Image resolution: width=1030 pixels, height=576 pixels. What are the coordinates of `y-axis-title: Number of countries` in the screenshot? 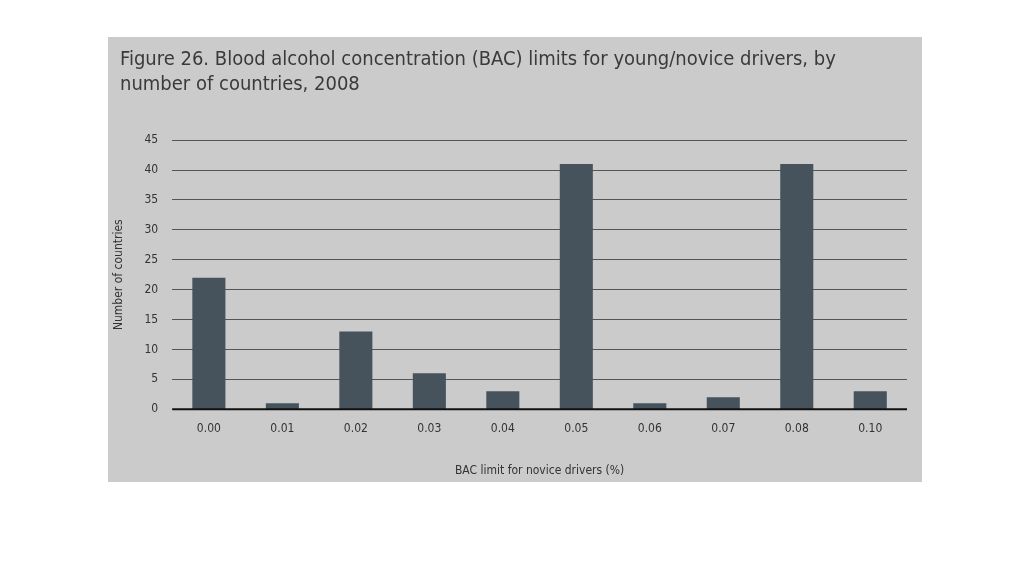 It's located at (118, 274).